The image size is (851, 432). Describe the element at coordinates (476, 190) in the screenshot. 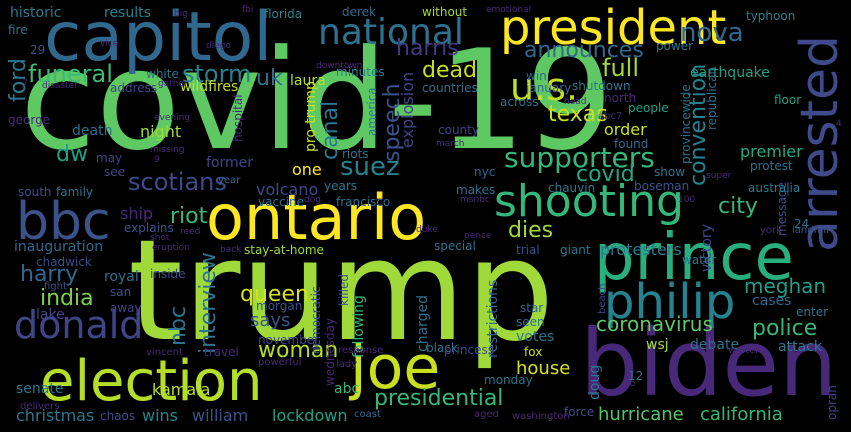

I see `cloud-word: makes` at that location.